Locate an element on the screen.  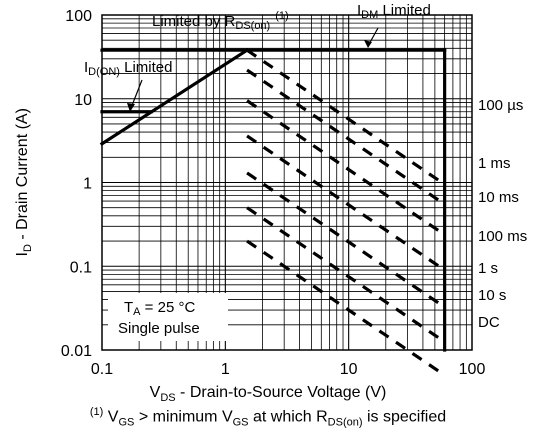
soa-line-100-ms is located at coordinates (346, 203).